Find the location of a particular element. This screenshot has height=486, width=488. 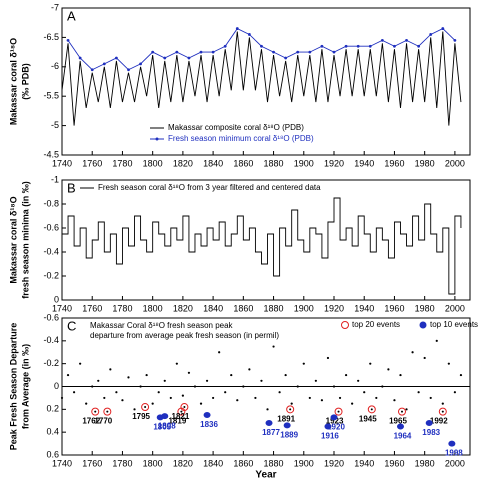

x-tick-label: 1960 is located at coordinates (394, 163).